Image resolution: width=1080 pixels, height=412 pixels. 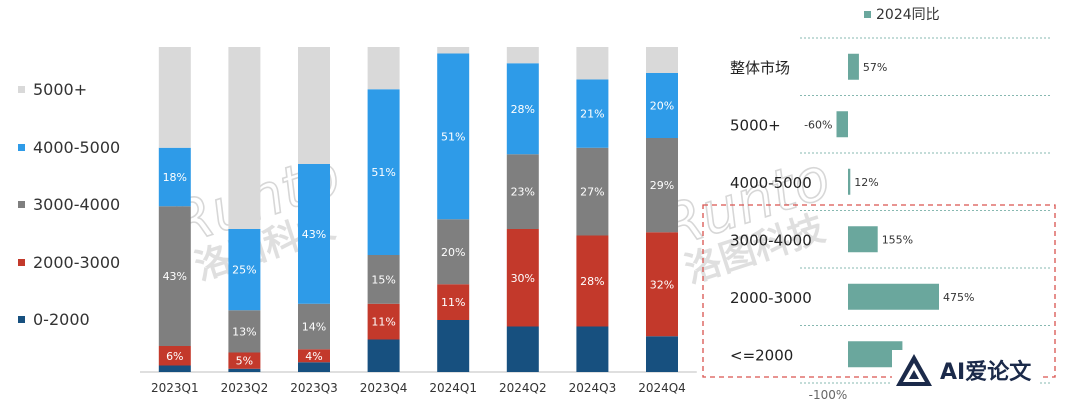 What do you see at coordinates (245, 388) in the screenshot?
I see `x-tick-label: 2023Q2` at bounding box center [245, 388].